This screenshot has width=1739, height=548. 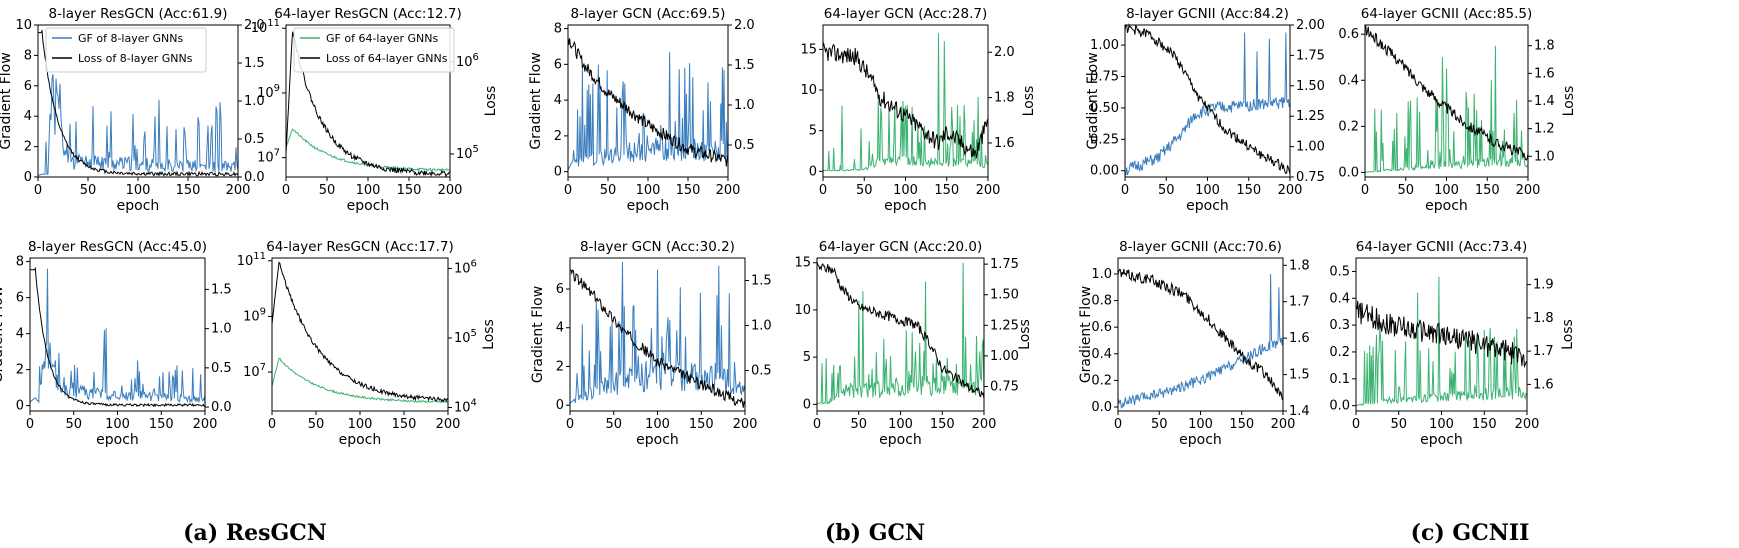 What do you see at coordinates (1101, 380) in the screenshot?
I see `left-tick-label: 0.2` at bounding box center [1101, 380].